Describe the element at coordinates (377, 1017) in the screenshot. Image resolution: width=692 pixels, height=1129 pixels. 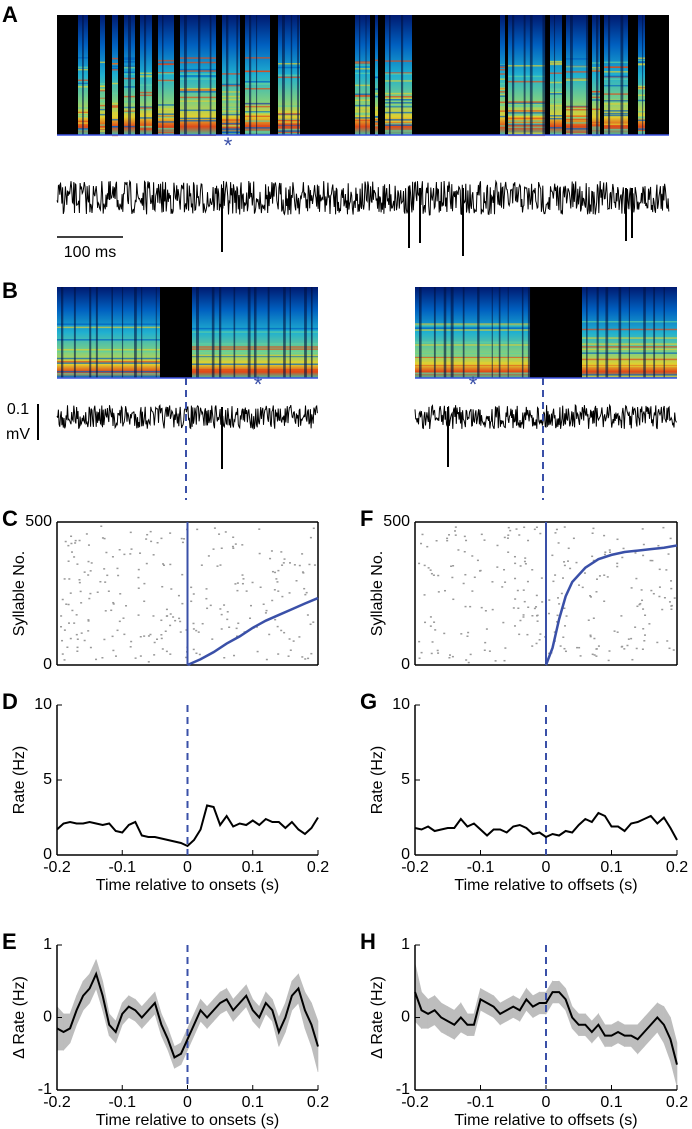
I see `y-axis-label: Δ Rate (Hz)` at that location.